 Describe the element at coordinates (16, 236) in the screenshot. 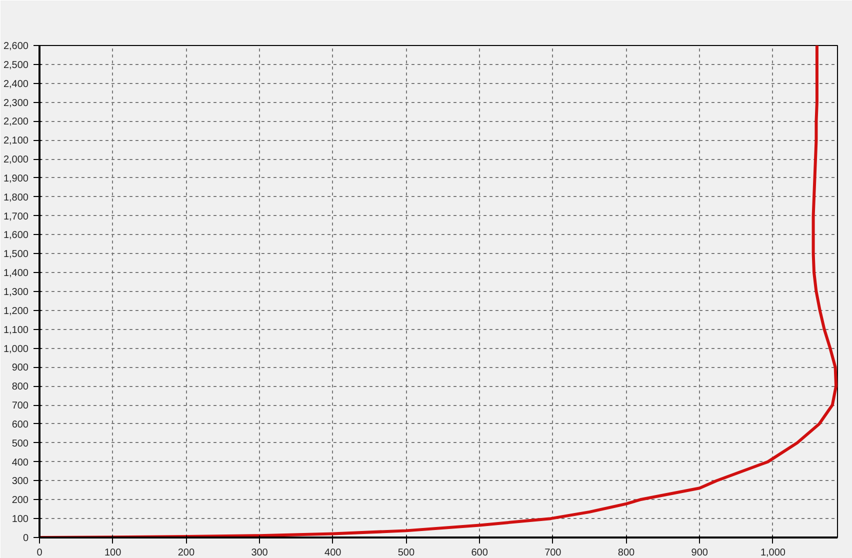

I see `y-tick-label: 1,600` at that location.